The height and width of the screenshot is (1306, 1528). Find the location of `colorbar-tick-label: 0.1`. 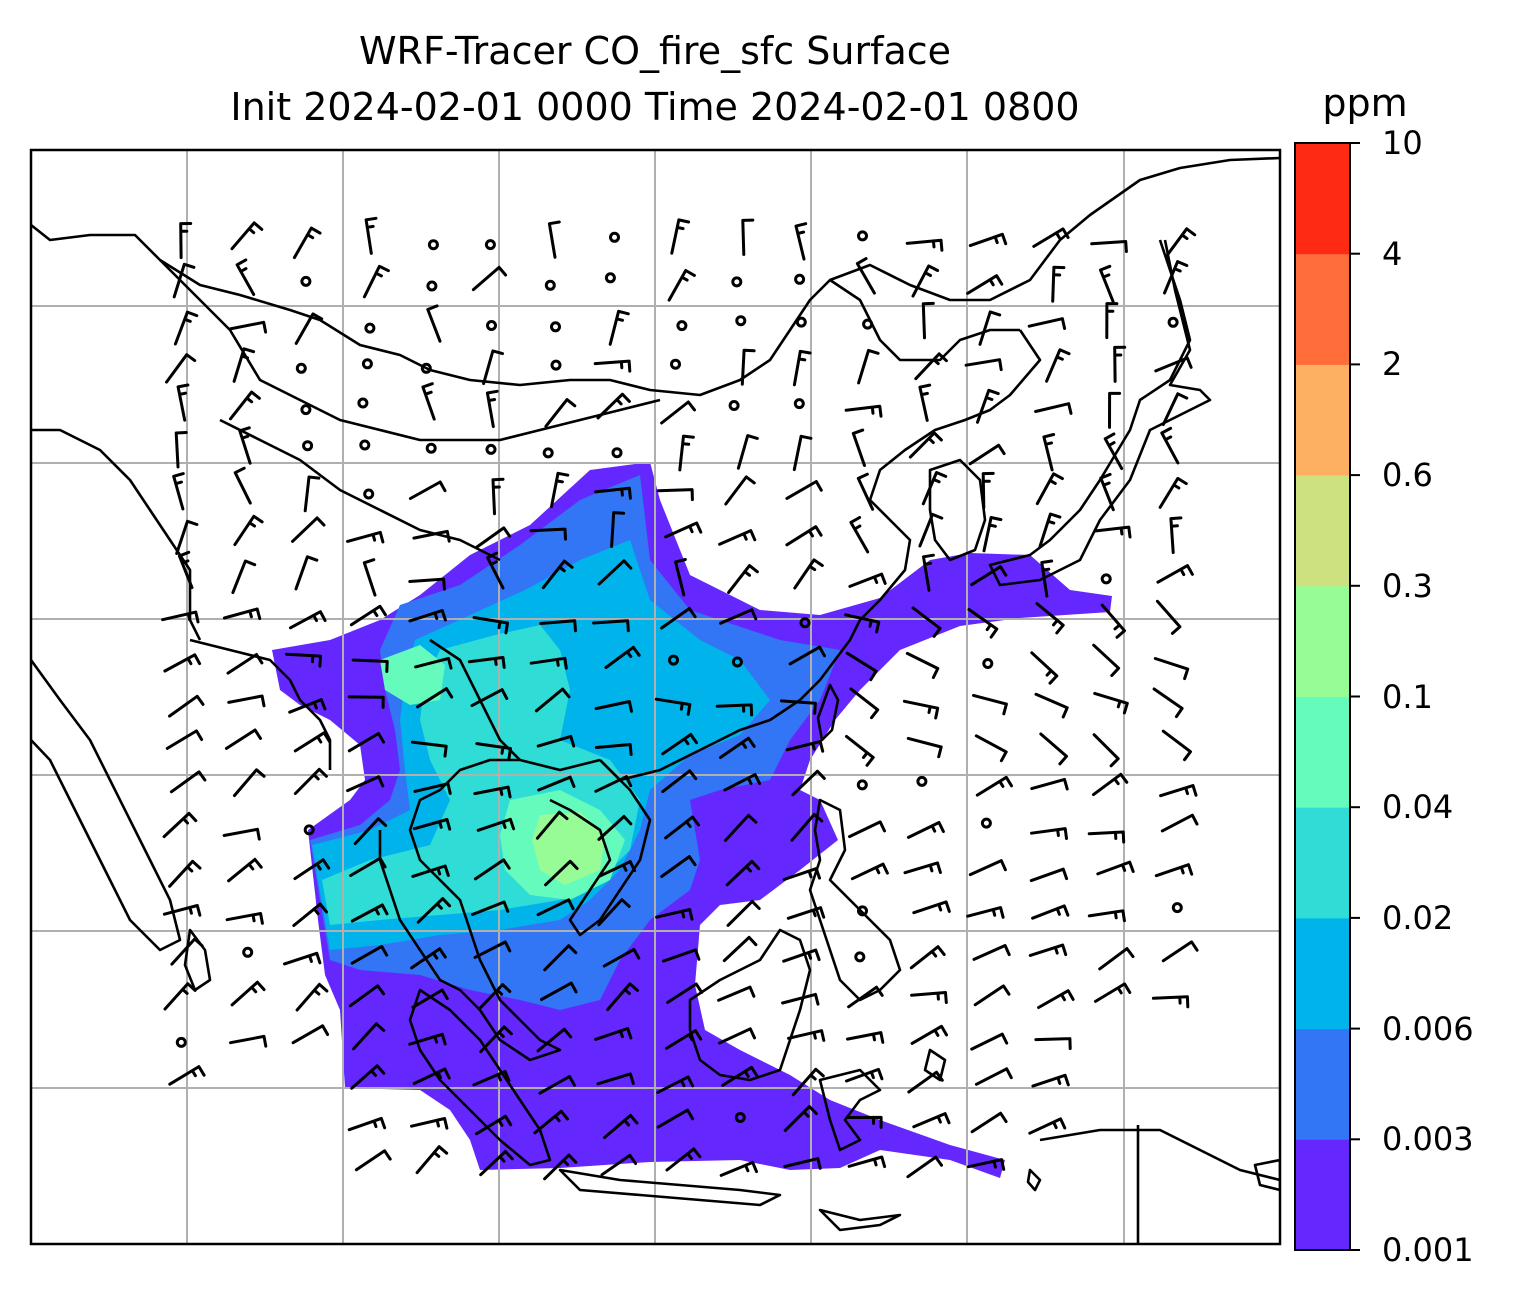

colorbar-tick-label: 0.1 is located at coordinates (1407, 696).